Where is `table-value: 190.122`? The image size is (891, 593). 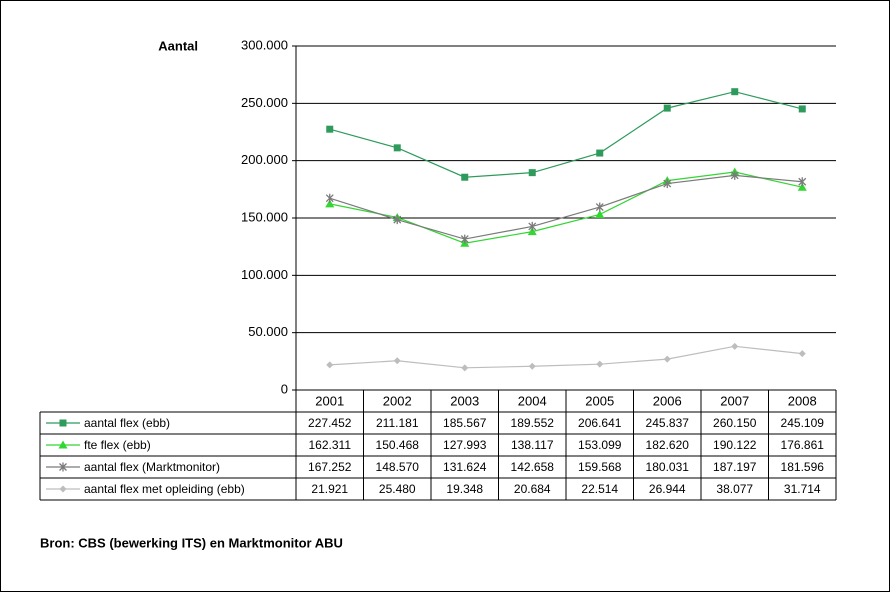 table-value: 190.122 is located at coordinates (735, 445).